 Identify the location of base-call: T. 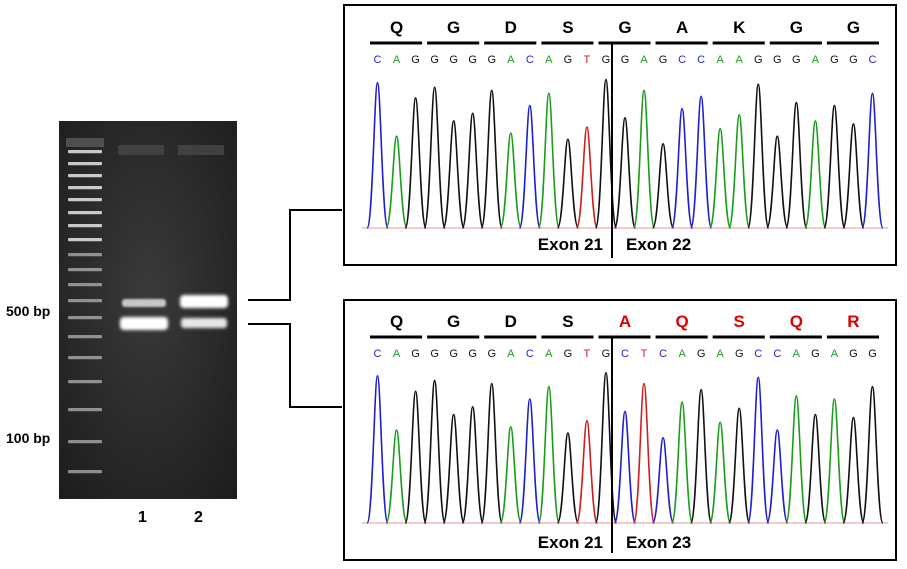
(587, 354).